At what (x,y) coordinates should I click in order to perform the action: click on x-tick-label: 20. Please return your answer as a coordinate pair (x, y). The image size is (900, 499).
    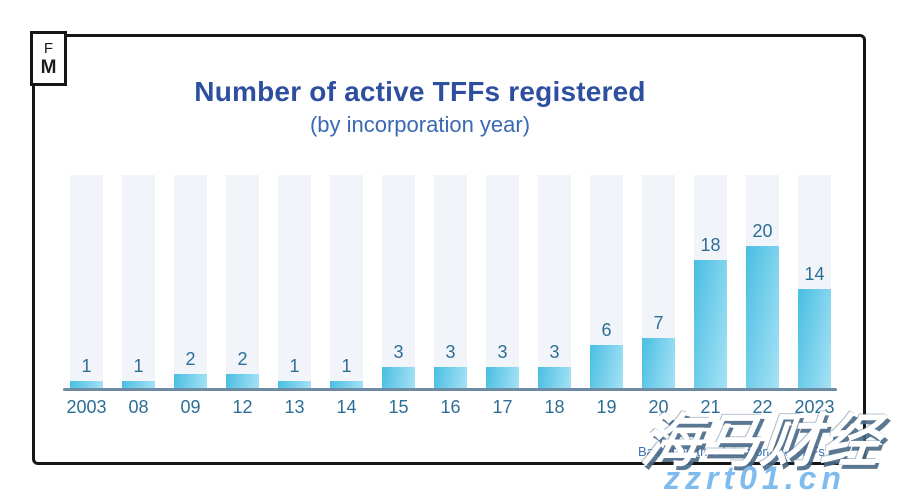
    Looking at the image, I should click on (658, 407).